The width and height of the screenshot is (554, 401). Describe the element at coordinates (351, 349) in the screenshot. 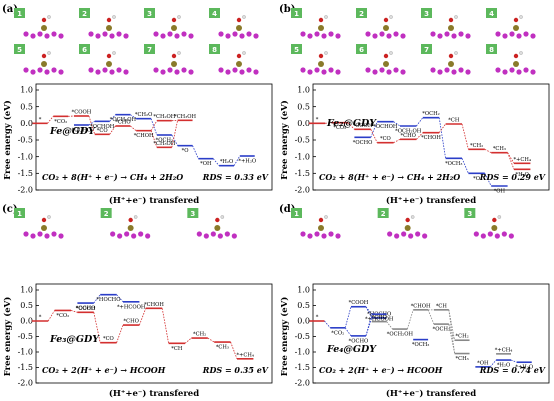

I see `catalyst-name: Fe₄@GDY` at that location.